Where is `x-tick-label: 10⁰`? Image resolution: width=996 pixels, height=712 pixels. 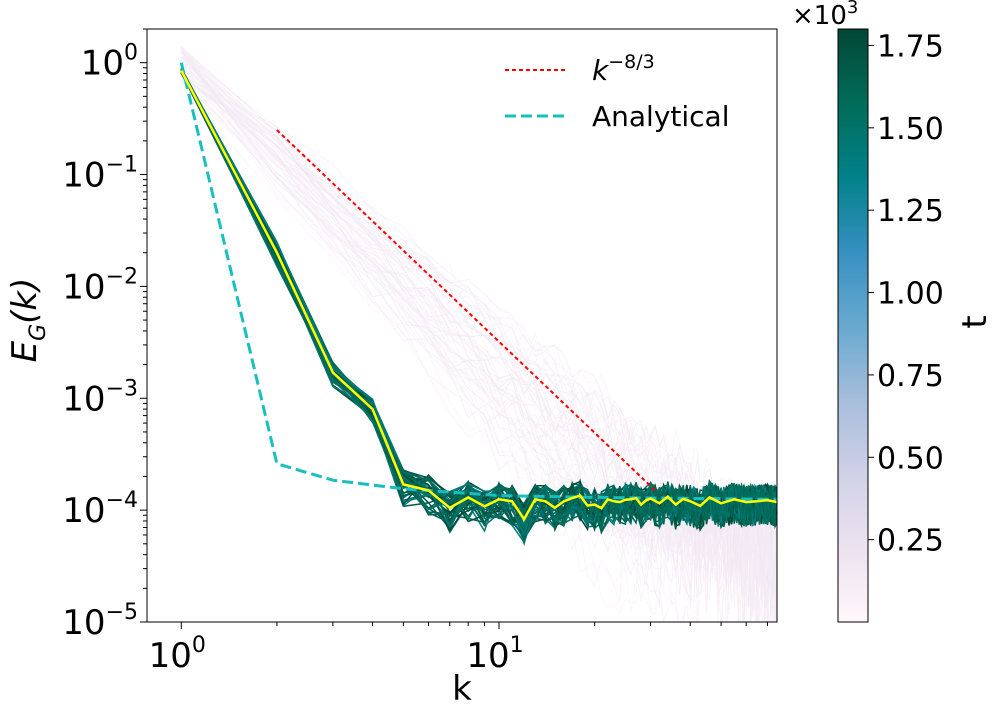
x-tick-label: 10⁰ is located at coordinates (177, 654).